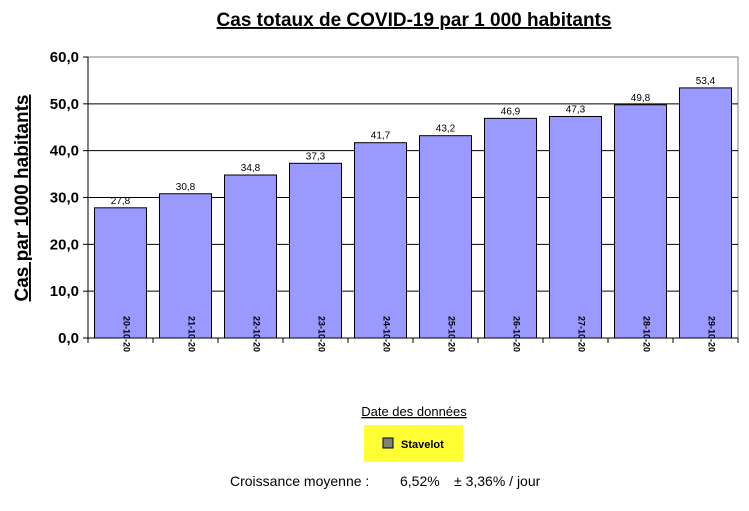  What do you see at coordinates (422, 445) in the screenshot?
I see `legend-label-stavelot: Stavelot` at bounding box center [422, 445].